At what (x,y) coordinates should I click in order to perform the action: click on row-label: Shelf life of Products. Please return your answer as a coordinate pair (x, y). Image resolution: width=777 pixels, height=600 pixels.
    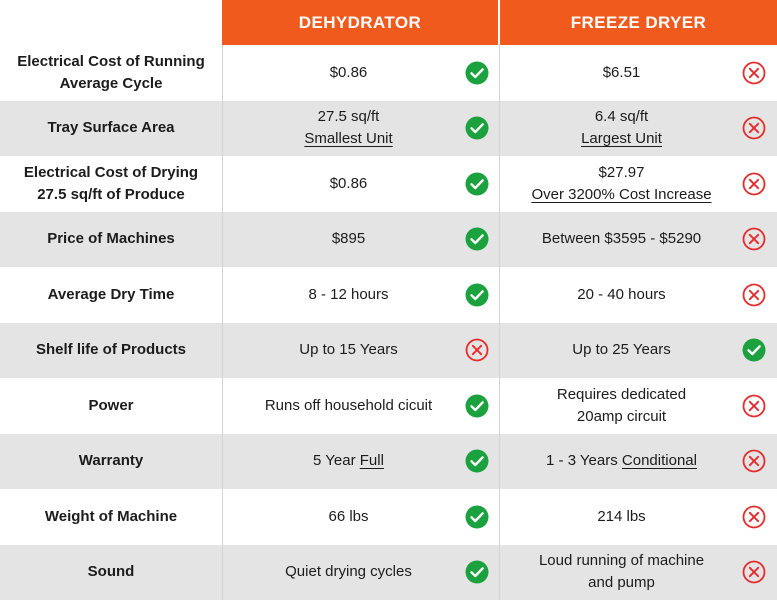
    Looking at the image, I should click on (111, 351).